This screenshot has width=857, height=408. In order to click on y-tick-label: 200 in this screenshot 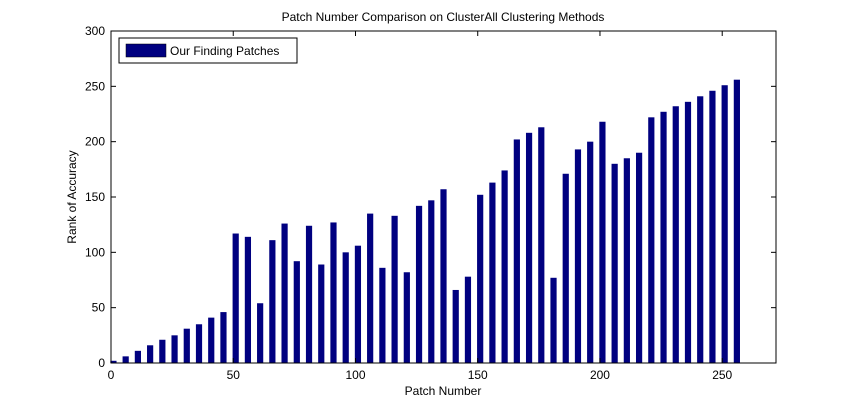, I will do `click(95, 142)`.